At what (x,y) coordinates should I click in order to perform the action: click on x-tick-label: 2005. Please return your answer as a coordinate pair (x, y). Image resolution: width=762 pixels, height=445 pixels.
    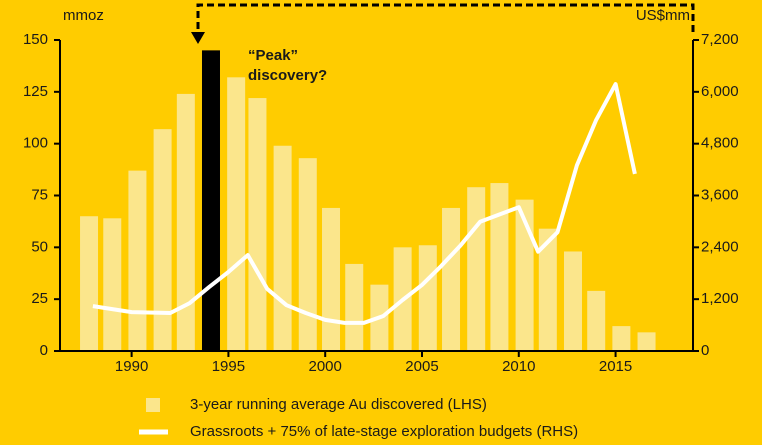
    Looking at the image, I should click on (421, 366).